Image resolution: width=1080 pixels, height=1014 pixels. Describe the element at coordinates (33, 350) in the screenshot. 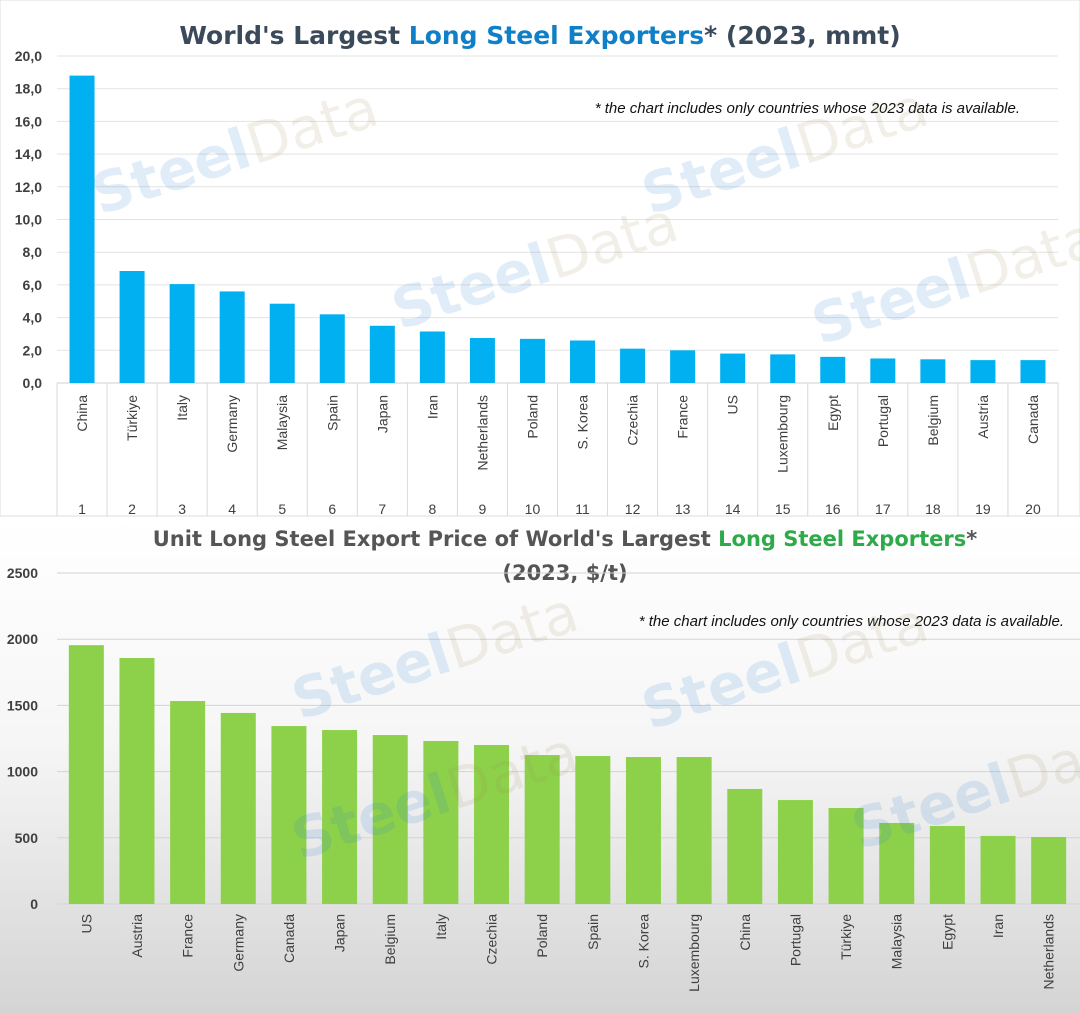

I see `y-tick-label: 2,0` at that location.